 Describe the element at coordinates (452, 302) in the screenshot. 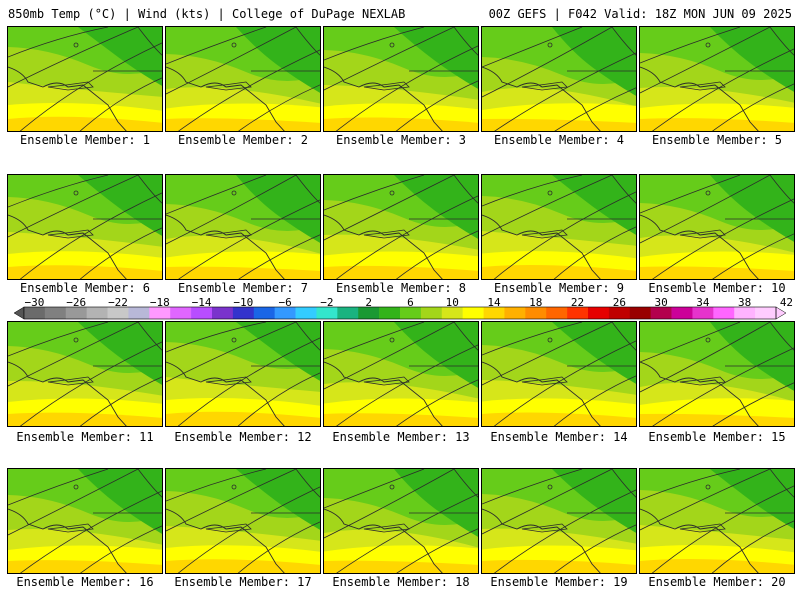

I see `colorbar-tick-label: 10` at that location.